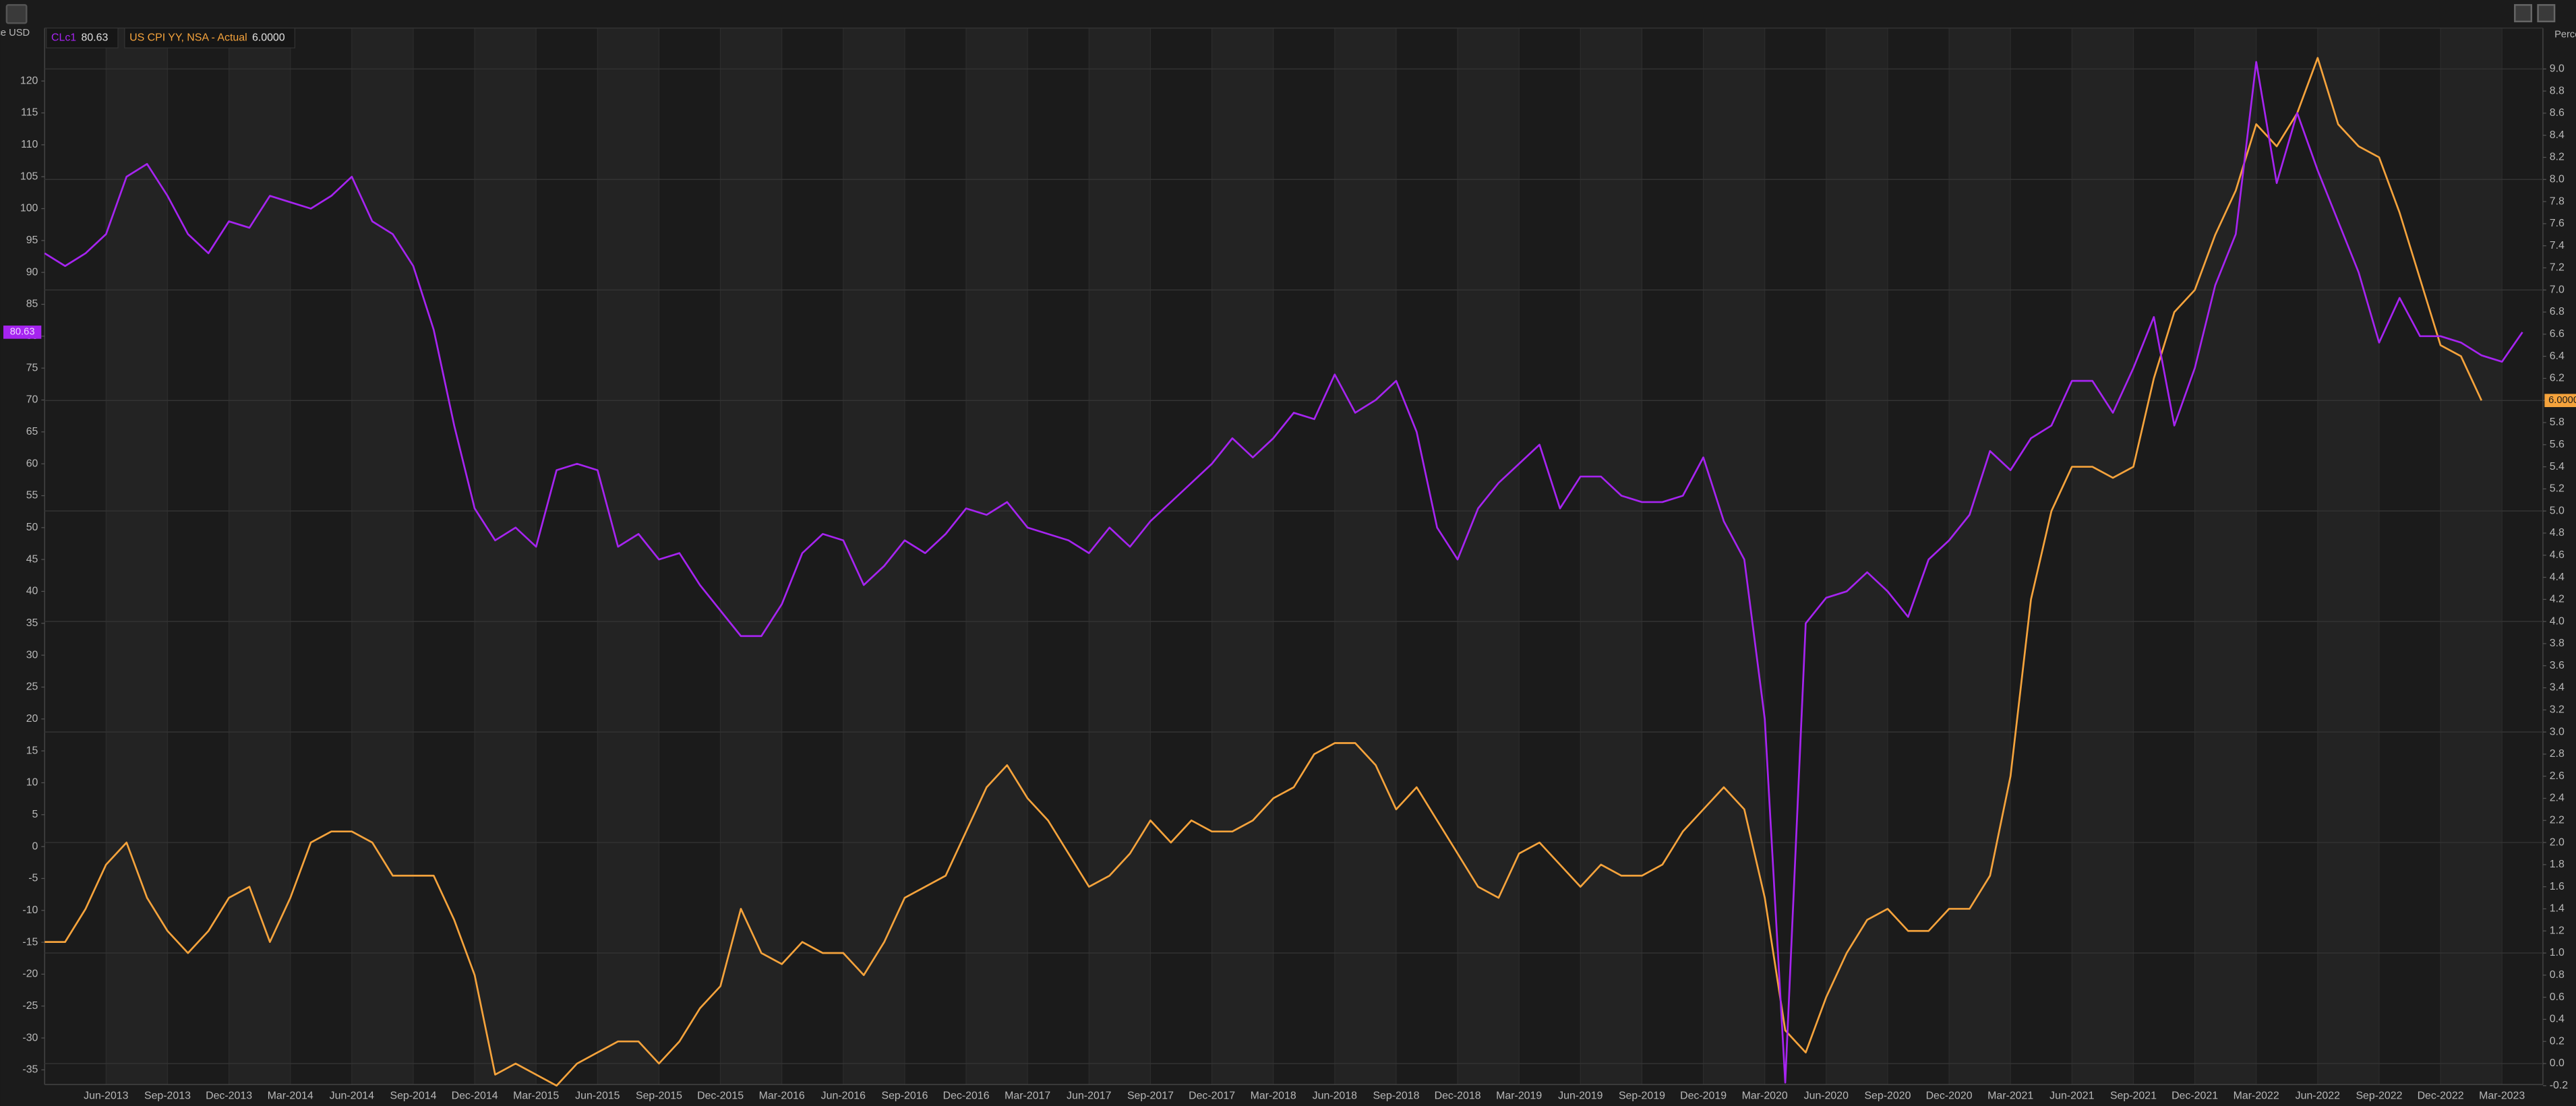 The height and width of the screenshot is (1106, 2576). Describe the element at coordinates (32, 591) in the screenshot. I see `y-tick-label: 40` at that location.